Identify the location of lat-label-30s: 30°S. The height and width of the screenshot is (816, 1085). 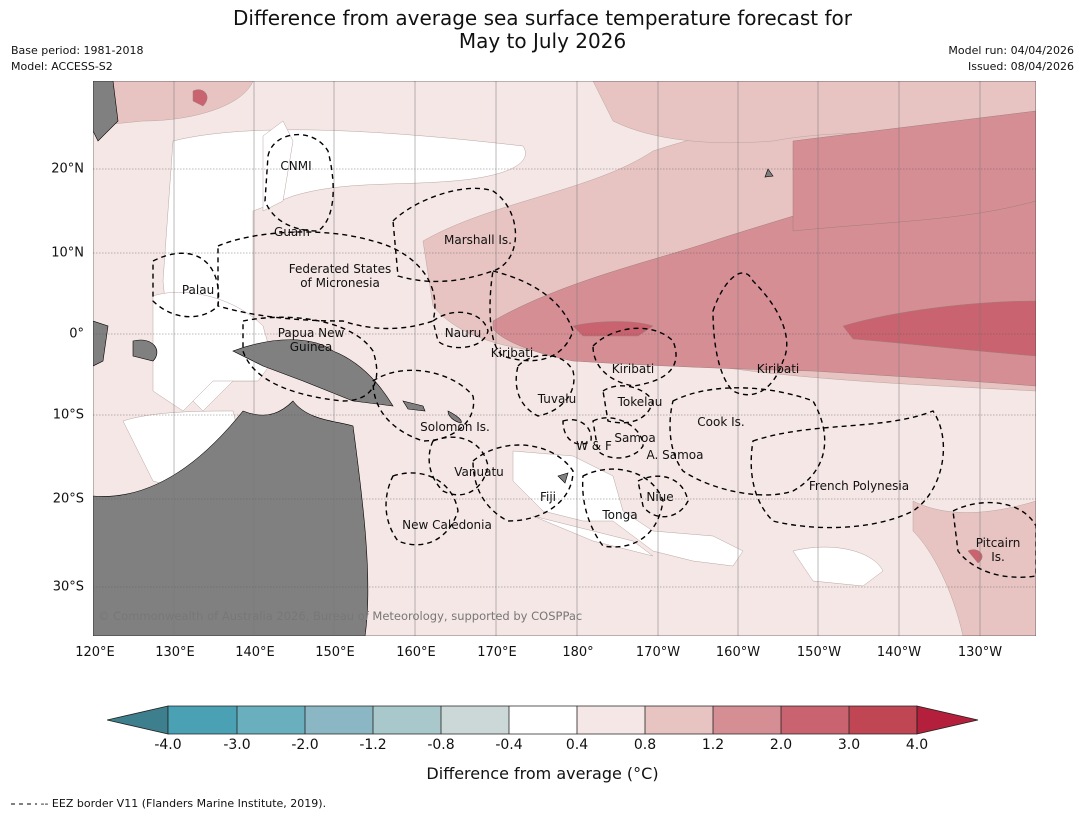
(68, 587).